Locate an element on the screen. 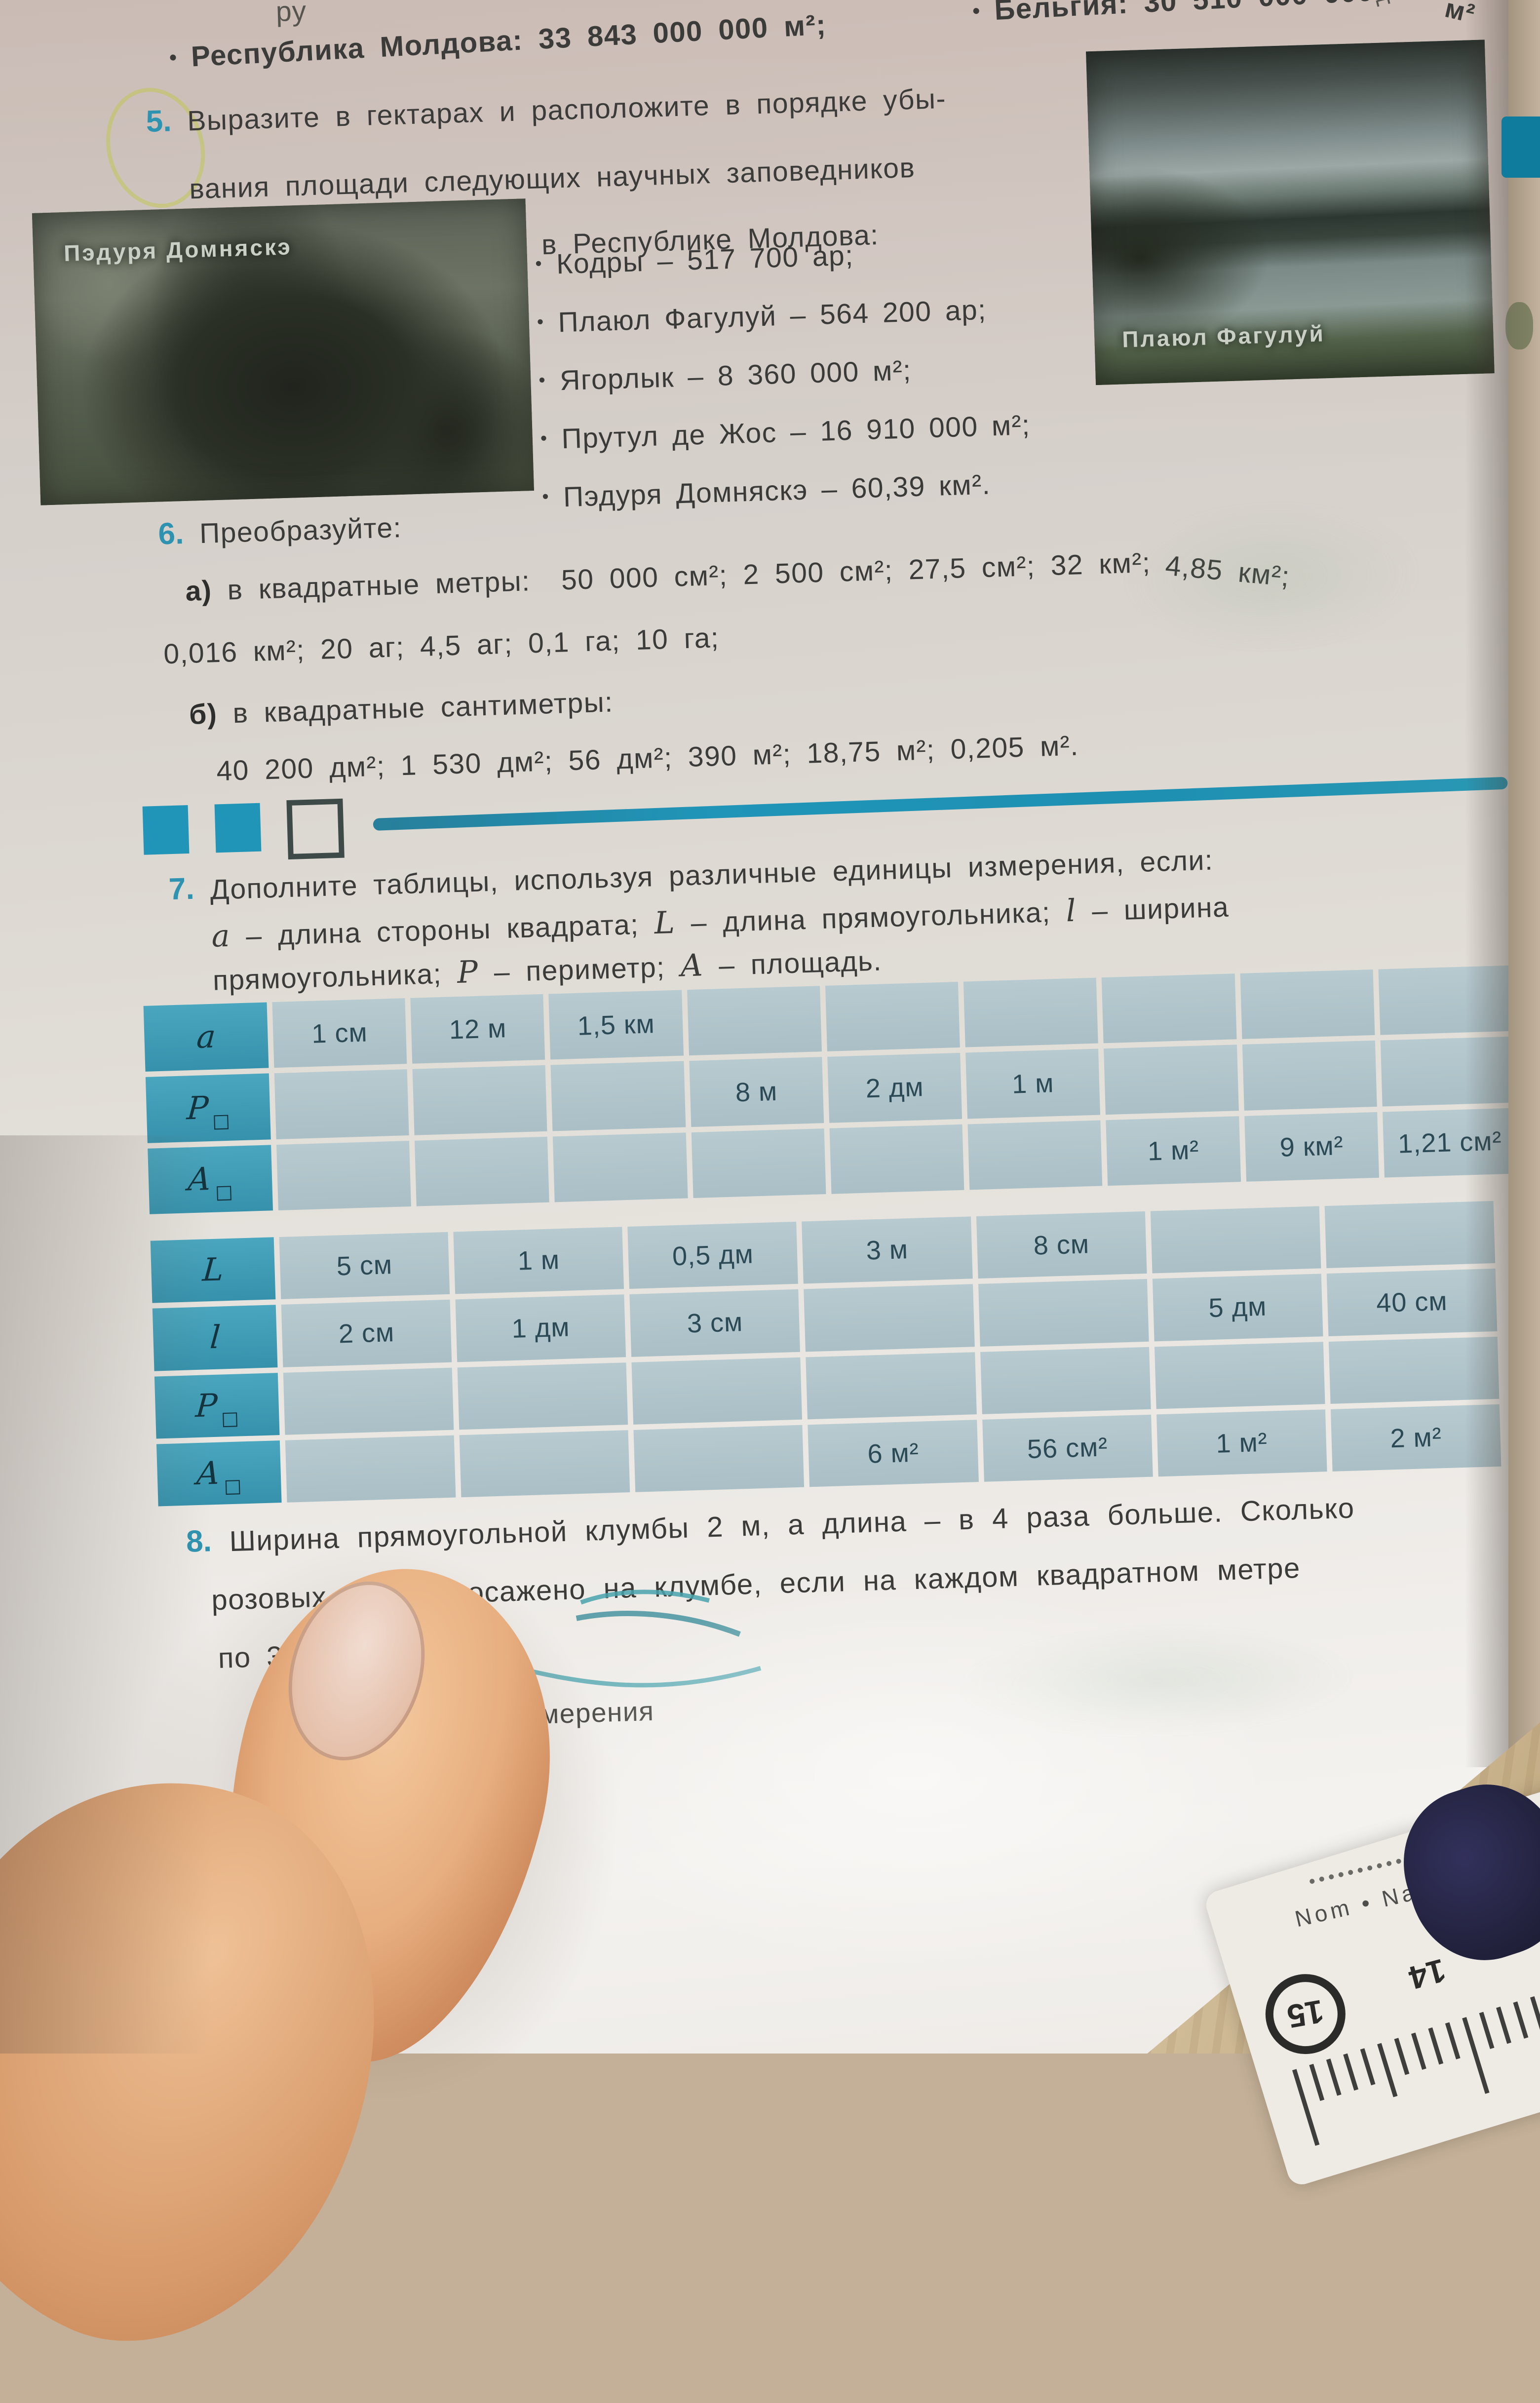  divider-square-outline-icon is located at coordinates (315, 829).